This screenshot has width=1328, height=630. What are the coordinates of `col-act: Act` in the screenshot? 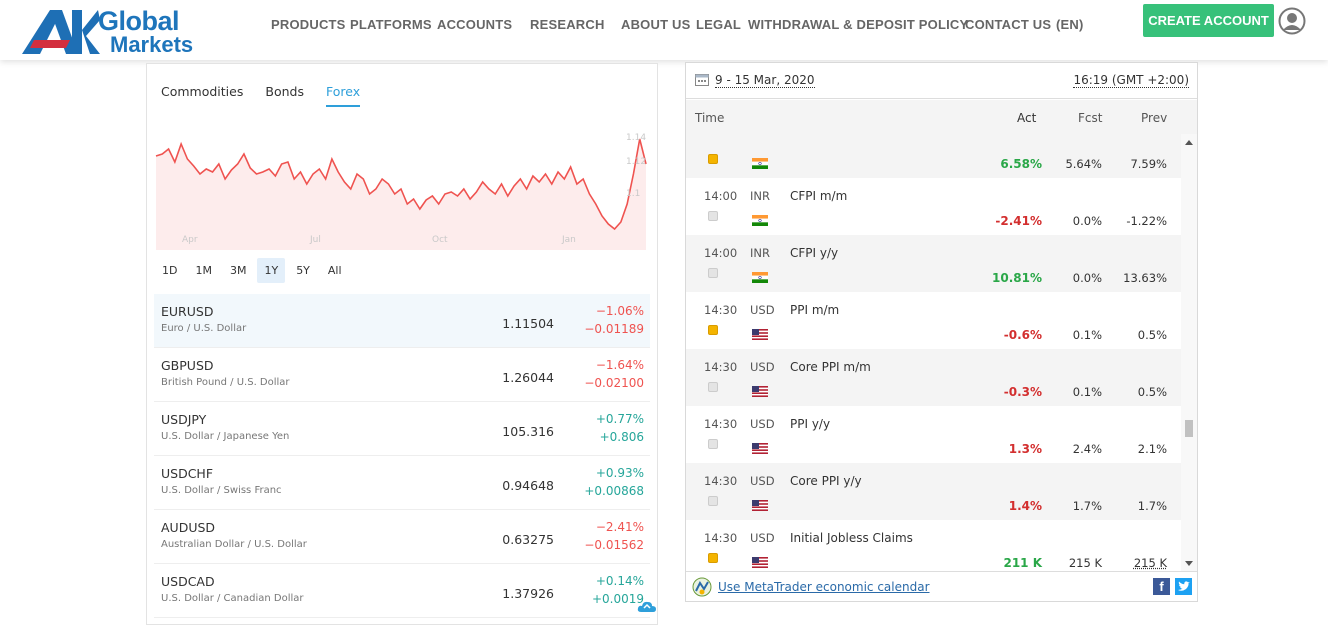 It's located at (1027, 118).